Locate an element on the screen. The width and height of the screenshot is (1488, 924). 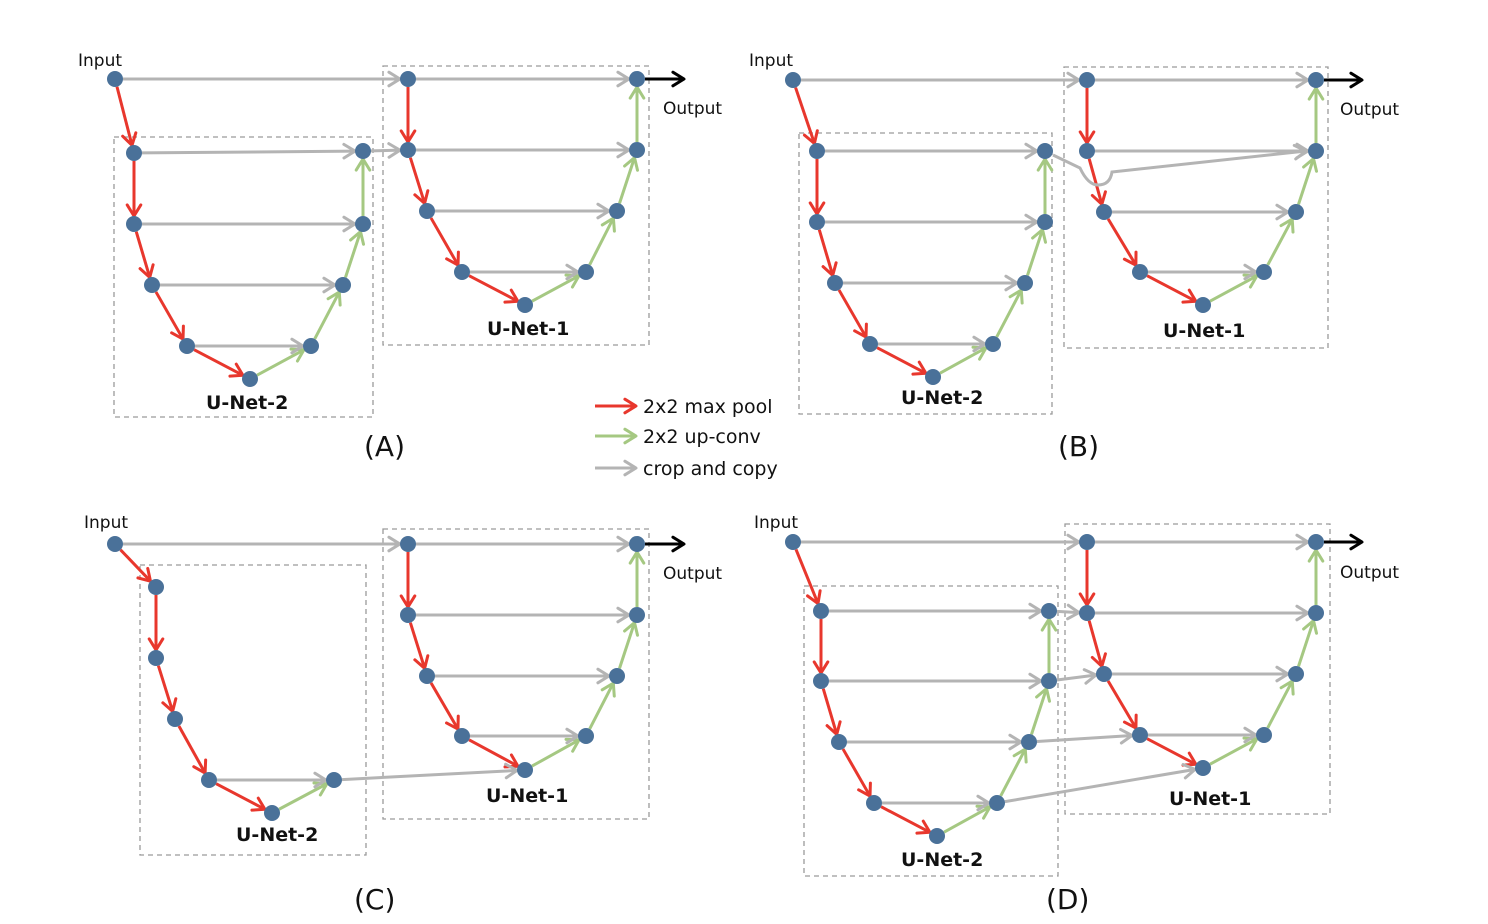
panel-b-unet1-pool is located at coordinates (1172, 289).